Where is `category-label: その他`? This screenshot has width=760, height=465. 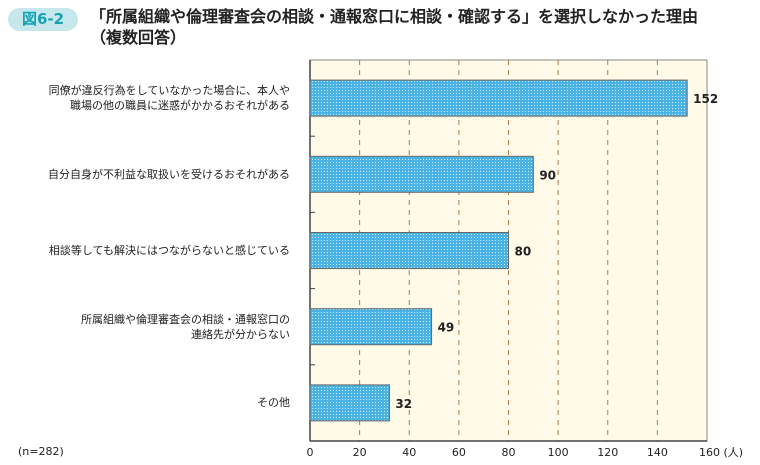
category-label: その他 is located at coordinates (273, 403).